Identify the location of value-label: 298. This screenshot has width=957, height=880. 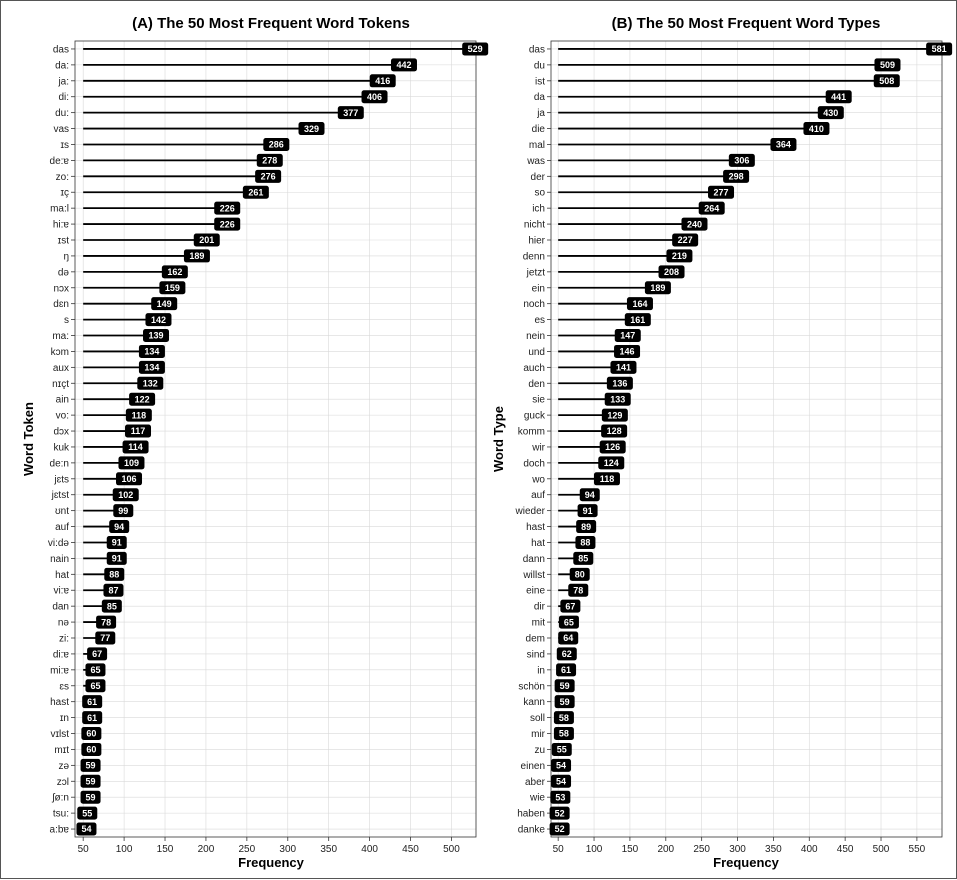
(736, 177).